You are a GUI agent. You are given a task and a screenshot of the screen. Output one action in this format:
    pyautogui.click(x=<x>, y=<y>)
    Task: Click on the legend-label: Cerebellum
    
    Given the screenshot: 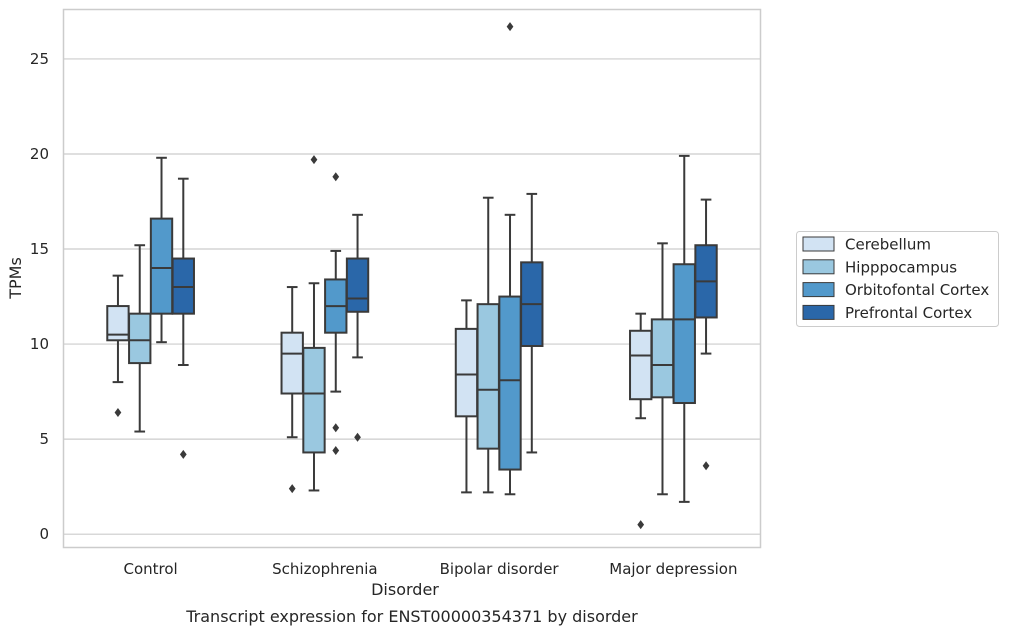 What is the action you would take?
    pyautogui.click(x=888, y=245)
    